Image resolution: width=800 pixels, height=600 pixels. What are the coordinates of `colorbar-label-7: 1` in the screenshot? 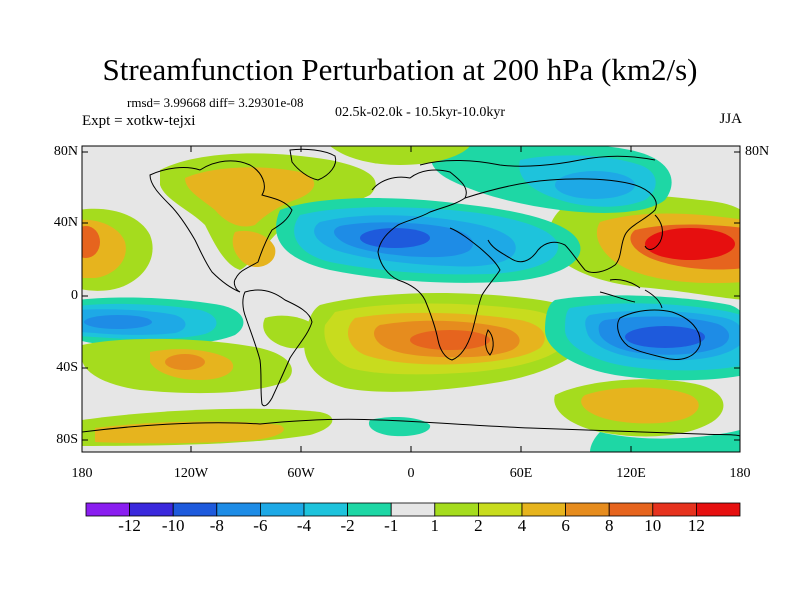 It's located at (435, 525).